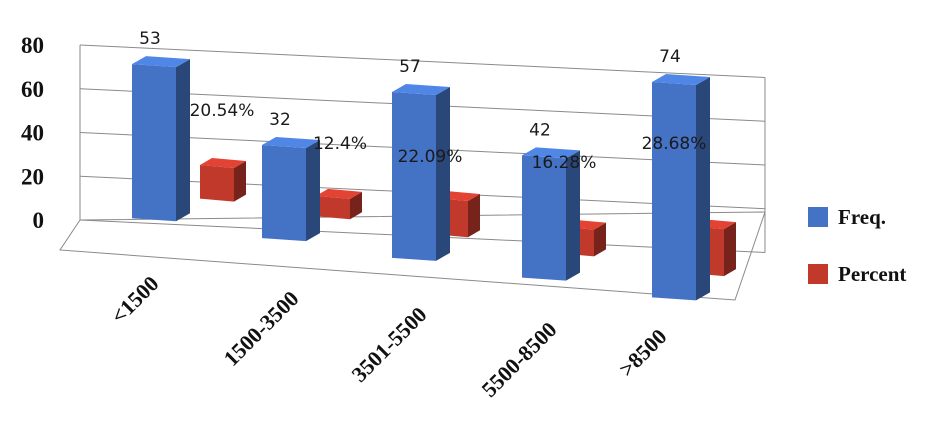 The image size is (950, 442). Describe the element at coordinates (551, 153) in the screenshot. I see `bar-freq-3-top` at that location.